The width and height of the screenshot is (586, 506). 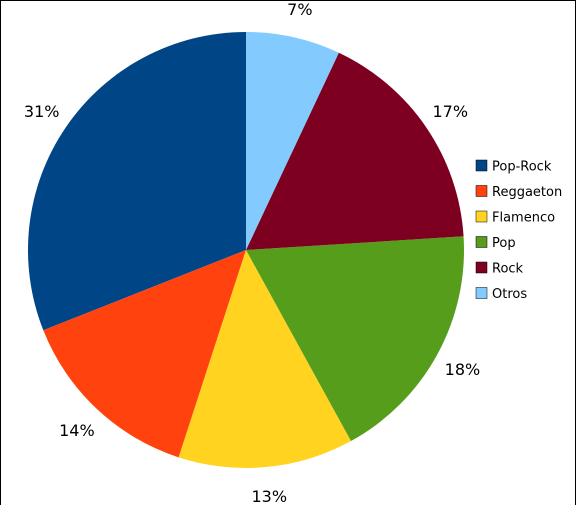 I want to click on percent-label-pop-rock: 31%, so click(x=42, y=111).